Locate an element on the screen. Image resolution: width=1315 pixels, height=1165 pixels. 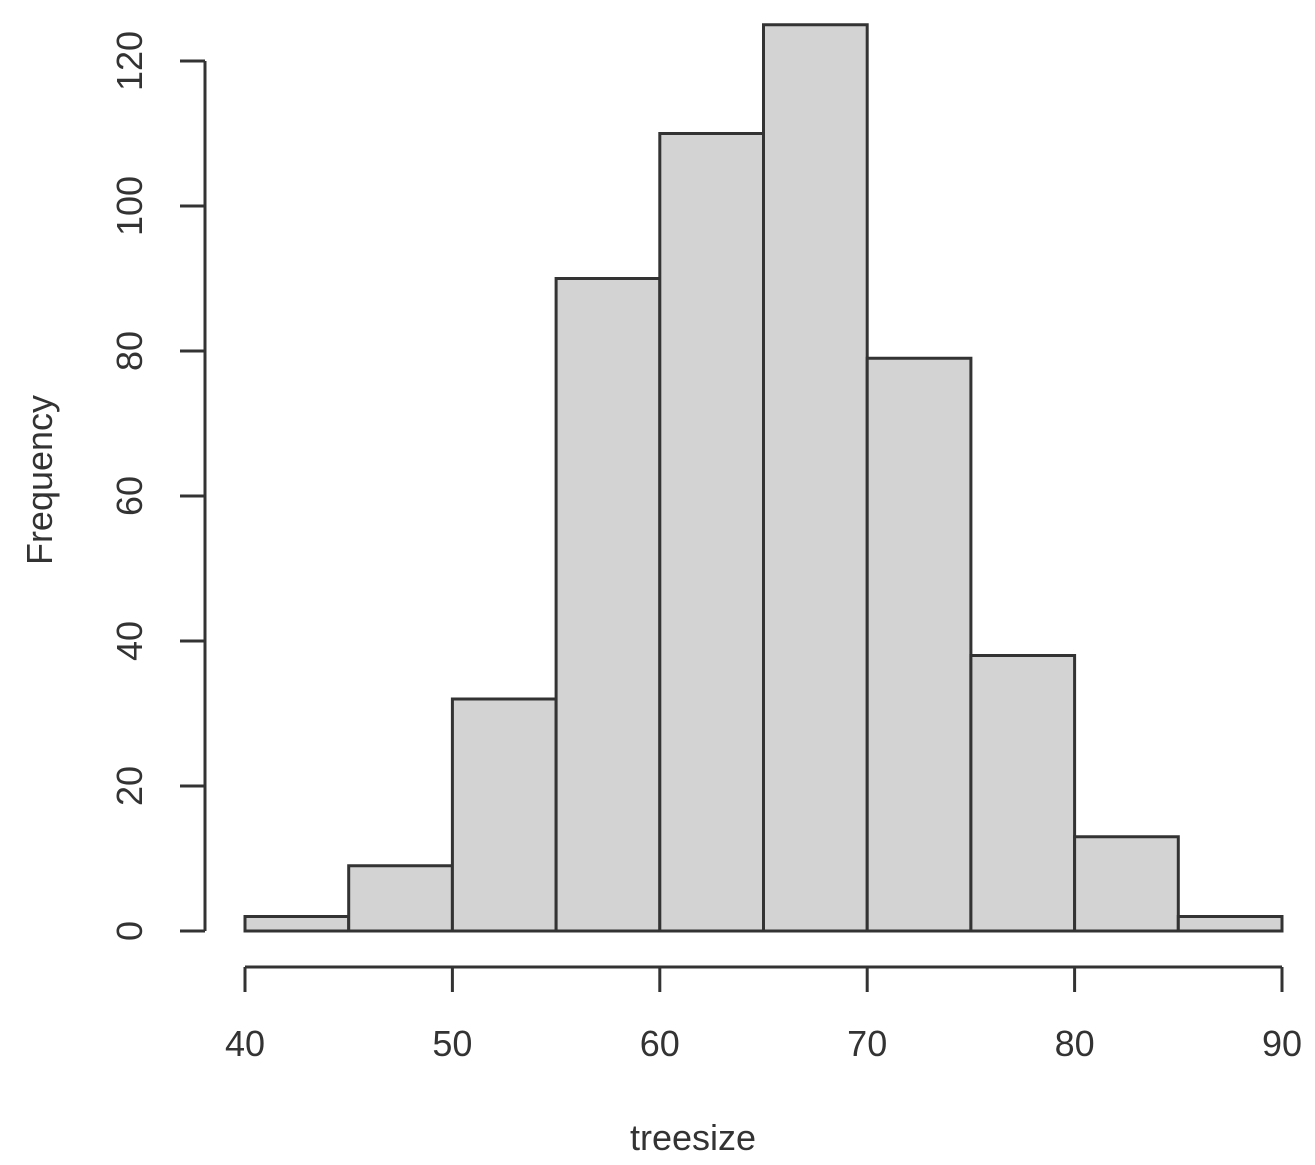
y-tick-label-80: 80 is located at coordinates (129, 351).